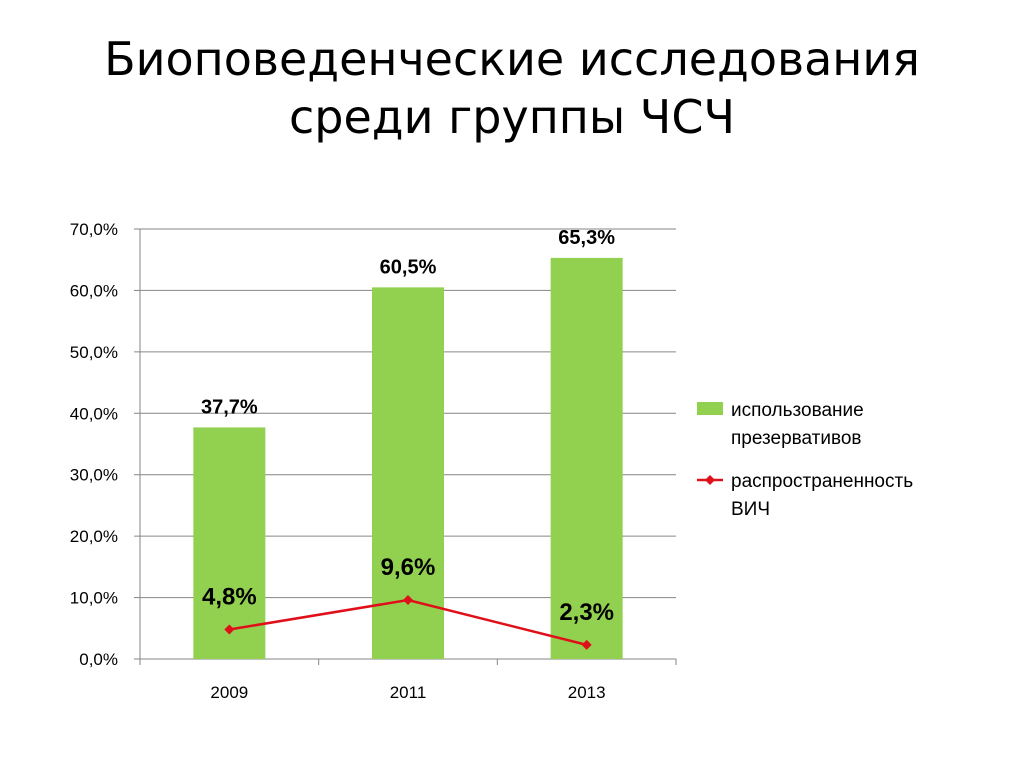 The height and width of the screenshot is (768, 1024). I want to click on legend-label-line: распространенность, so click(822, 481).